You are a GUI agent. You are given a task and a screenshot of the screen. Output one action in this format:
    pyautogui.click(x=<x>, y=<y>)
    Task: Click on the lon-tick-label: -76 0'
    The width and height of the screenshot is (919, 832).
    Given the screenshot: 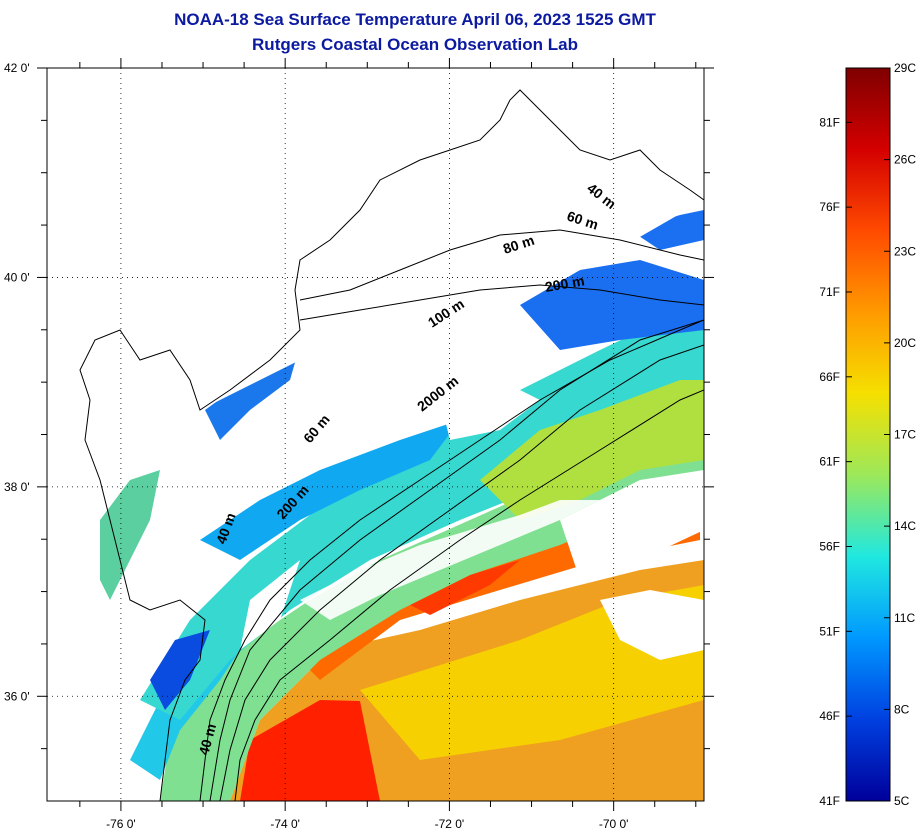 What is the action you would take?
    pyautogui.click(x=121, y=824)
    